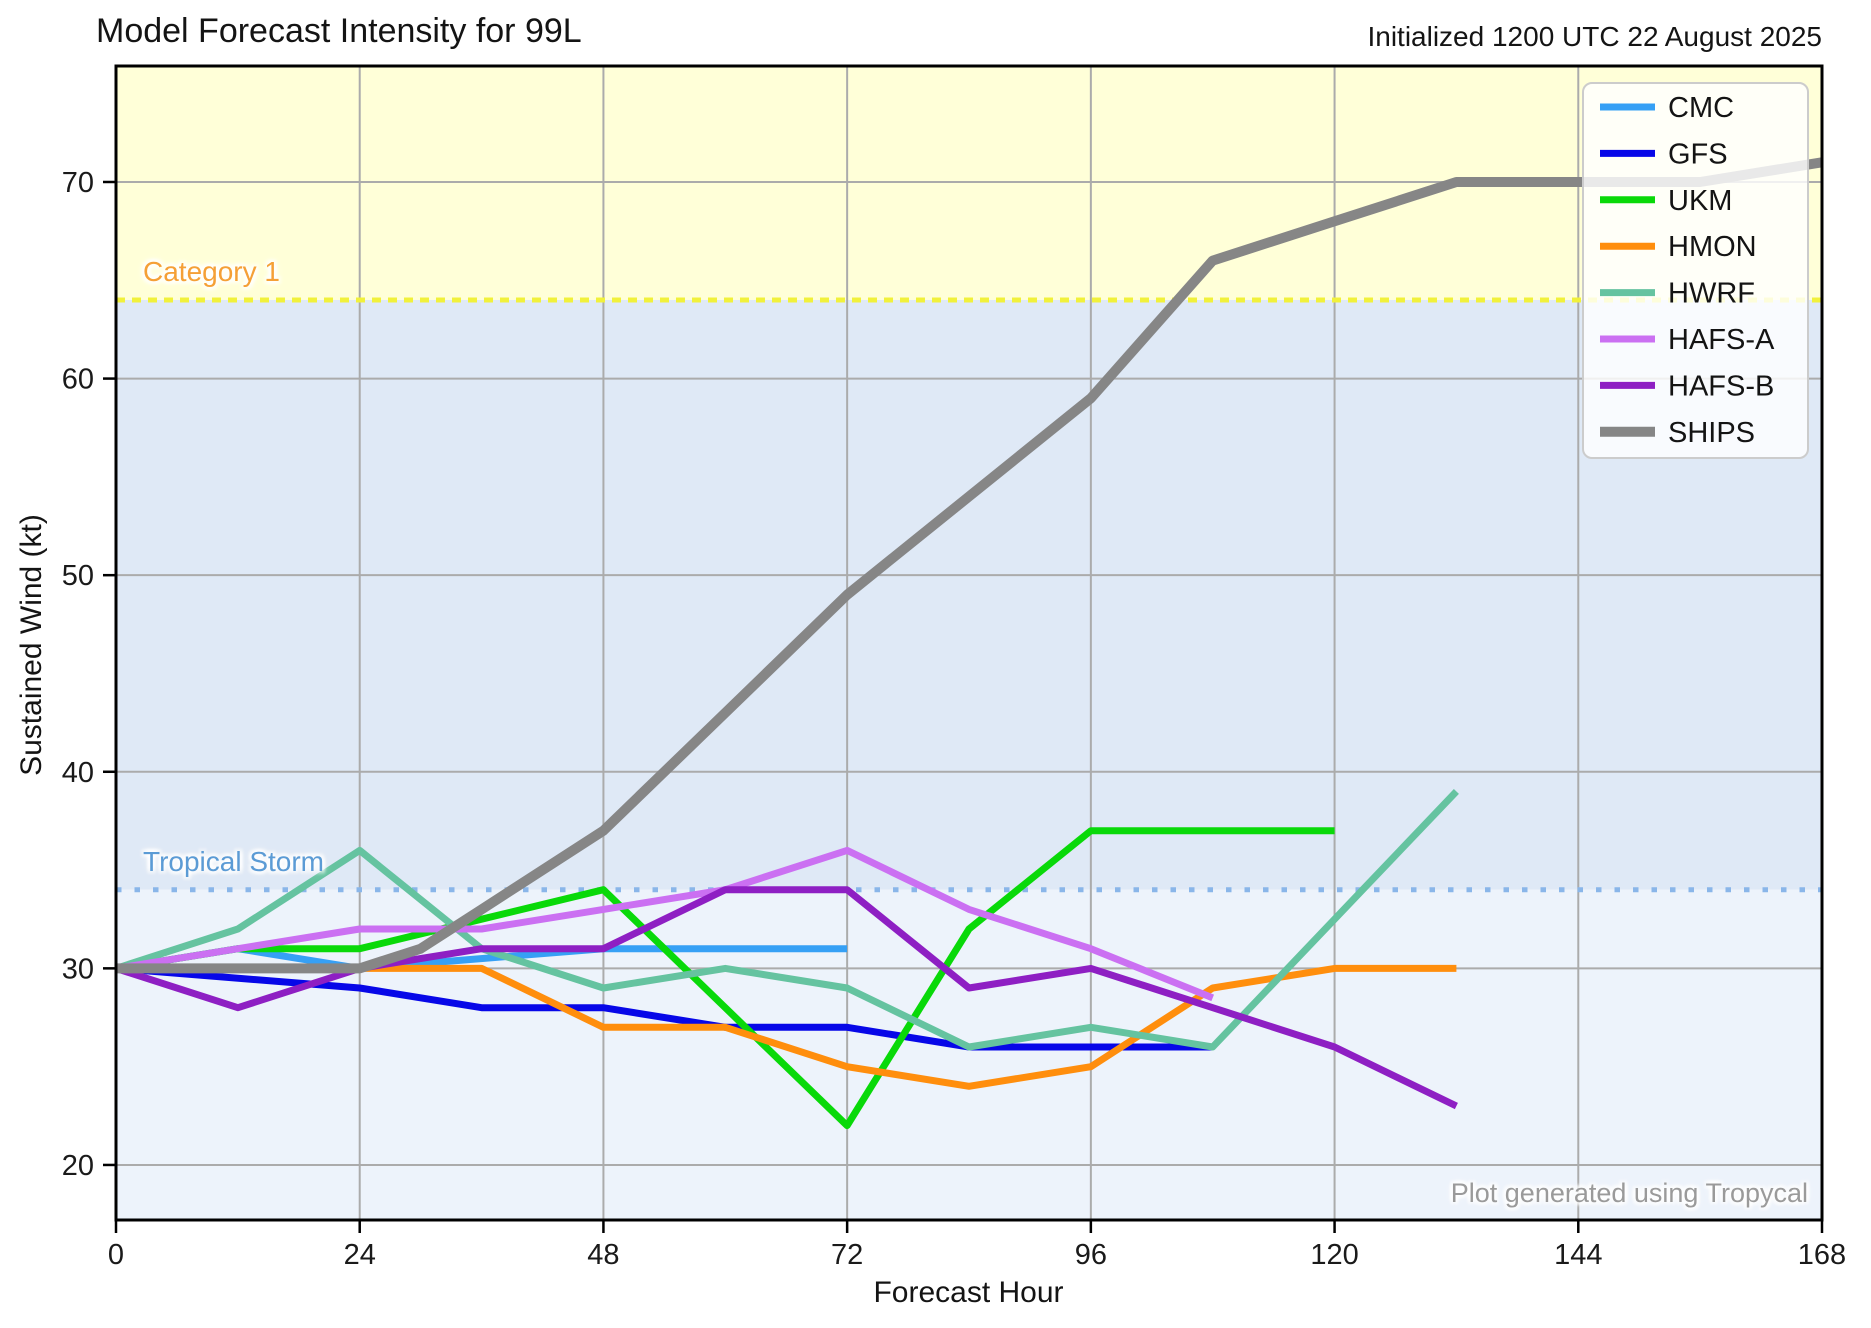 The width and height of the screenshot is (1871, 1328). What do you see at coordinates (1698, 154) in the screenshot?
I see `legend-label-GFS: GFS` at bounding box center [1698, 154].